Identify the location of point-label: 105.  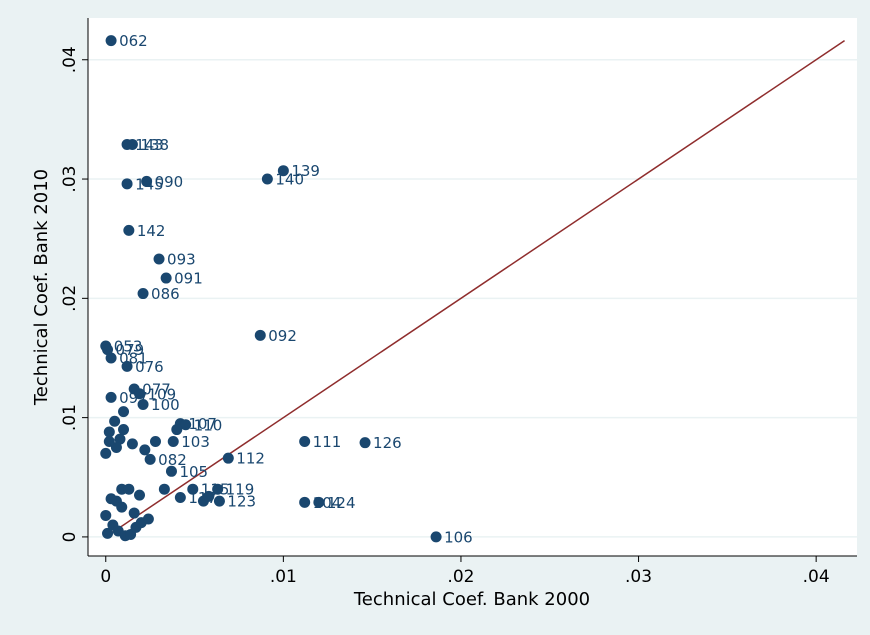
(193, 472).